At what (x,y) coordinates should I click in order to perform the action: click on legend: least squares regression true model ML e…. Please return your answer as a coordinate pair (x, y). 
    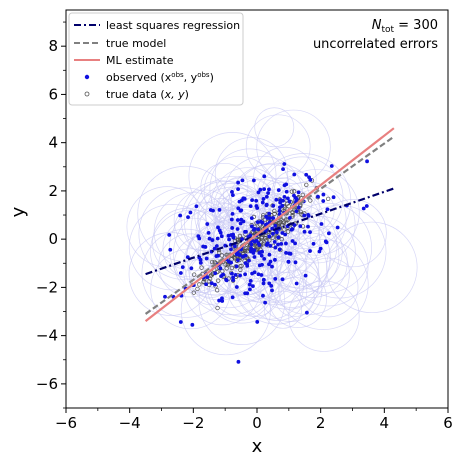
    Looking at the image, I should click on (156, 59).